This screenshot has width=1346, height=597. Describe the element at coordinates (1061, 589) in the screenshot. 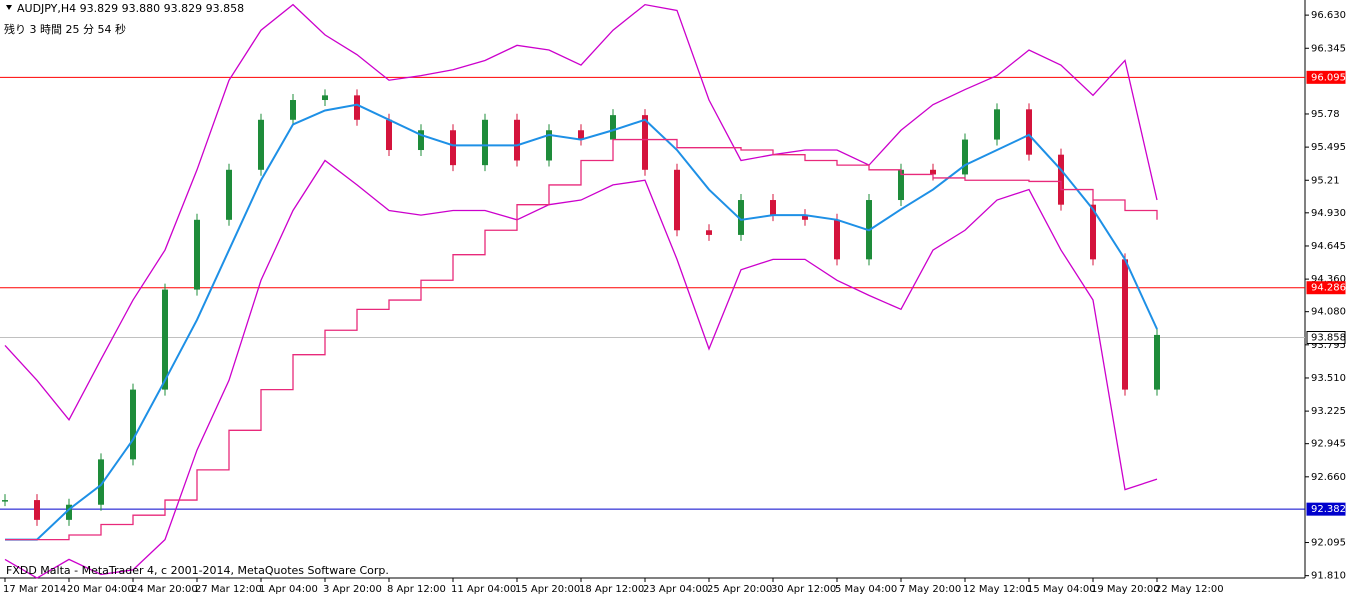

I see `x-tick-label: 15 May 04:00` at that location.